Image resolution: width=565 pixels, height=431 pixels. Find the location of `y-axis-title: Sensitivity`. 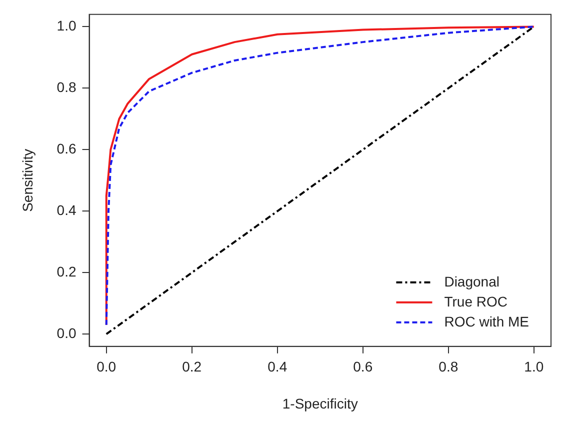

y-axis-title: Sensitivity is located at coordinates (27, 180).